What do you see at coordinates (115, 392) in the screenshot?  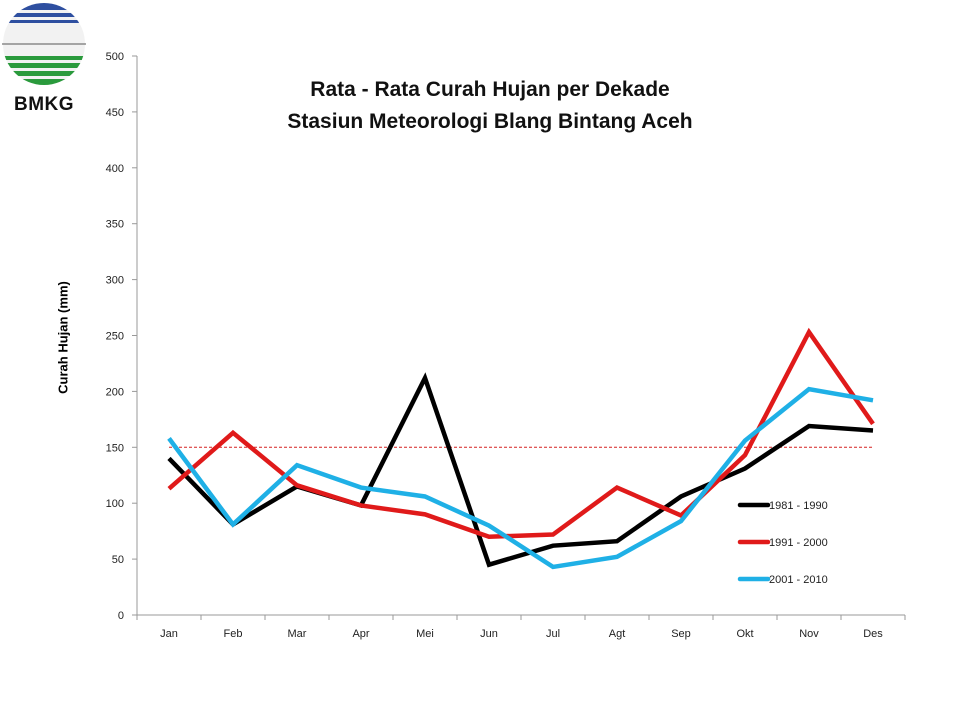 I see `y-tick-label: 200` at bounding box center [115, 392].